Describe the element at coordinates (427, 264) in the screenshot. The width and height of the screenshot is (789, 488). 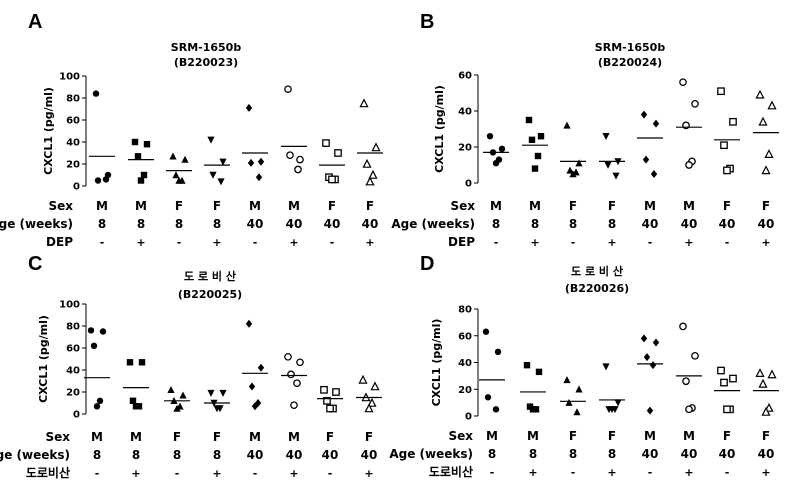
I see `panel-letter: D` at that location.